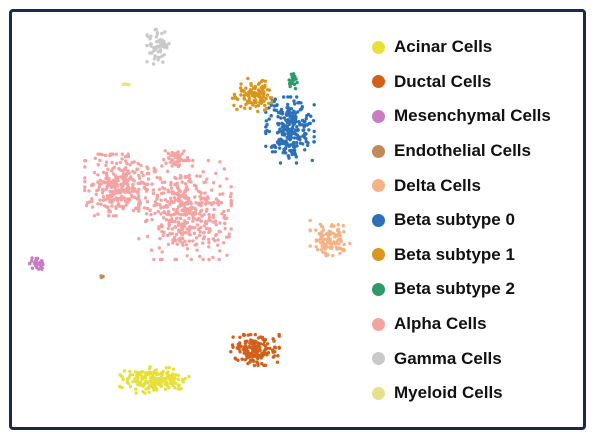  I want to click on legend-item: Endothelial Cells, so click(477, 151).